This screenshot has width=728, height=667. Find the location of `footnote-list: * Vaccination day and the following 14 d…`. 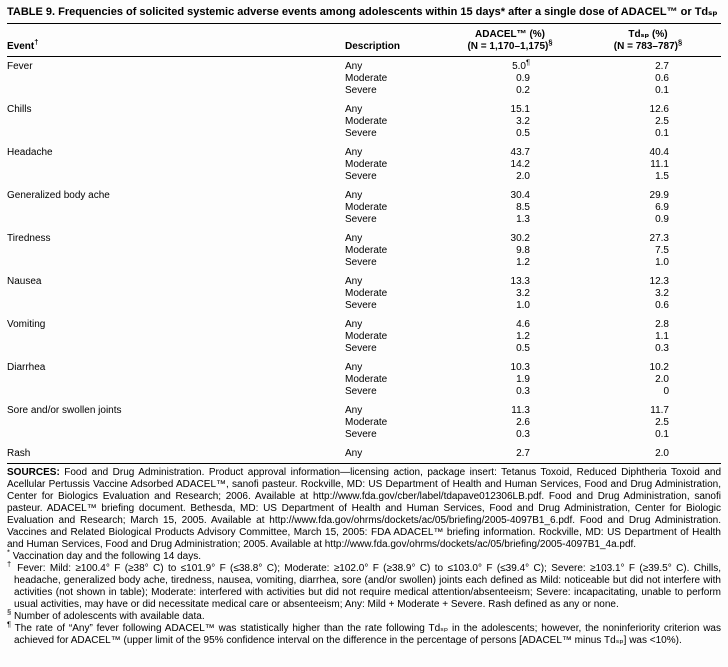

footnote-list: * Vaccination day and the following 14 d… is located at coordinates (364, 597).